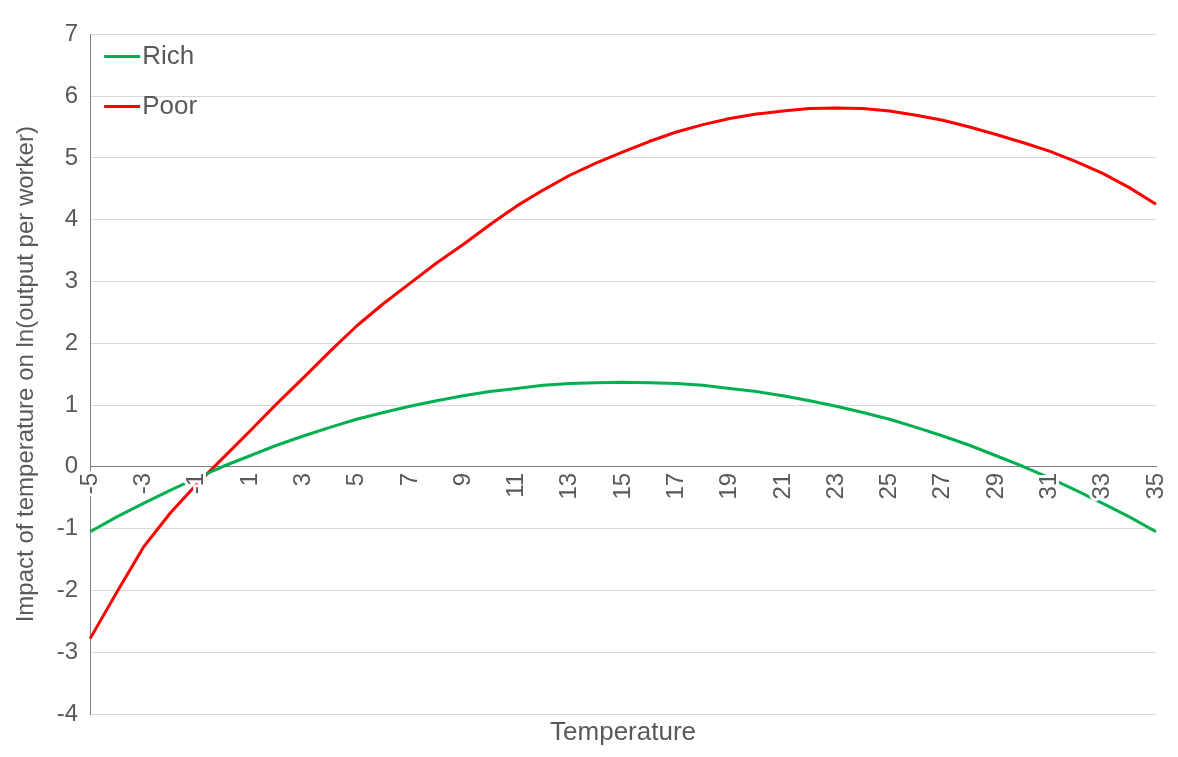 The height and width of the screenshot is (757, 1178). What do you see at coordinates (408, 479) in the screenshot?
I see `x-tick-label: 7` at bounding box center [408, 479].